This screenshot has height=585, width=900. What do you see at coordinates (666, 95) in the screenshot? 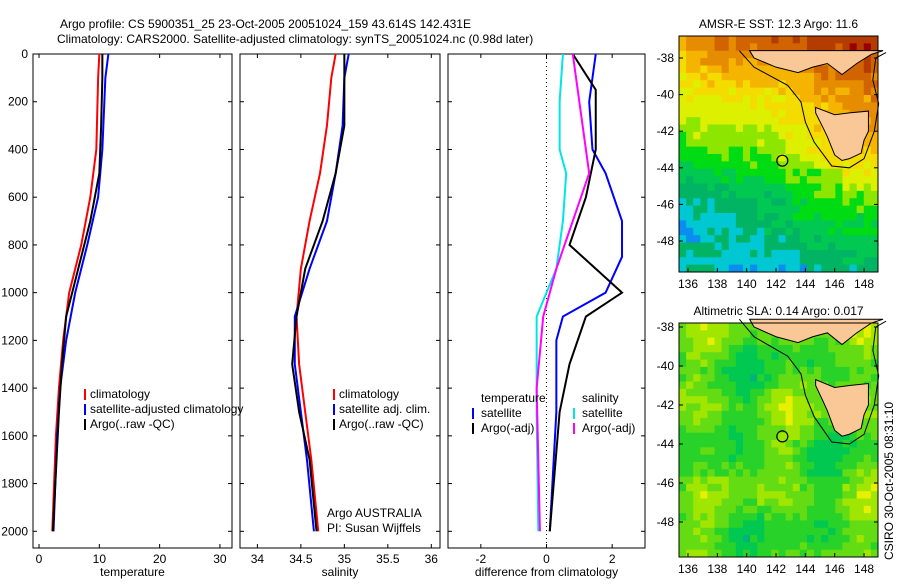
I see `lat-tick-label: -40` at bounding box center [666, 95].